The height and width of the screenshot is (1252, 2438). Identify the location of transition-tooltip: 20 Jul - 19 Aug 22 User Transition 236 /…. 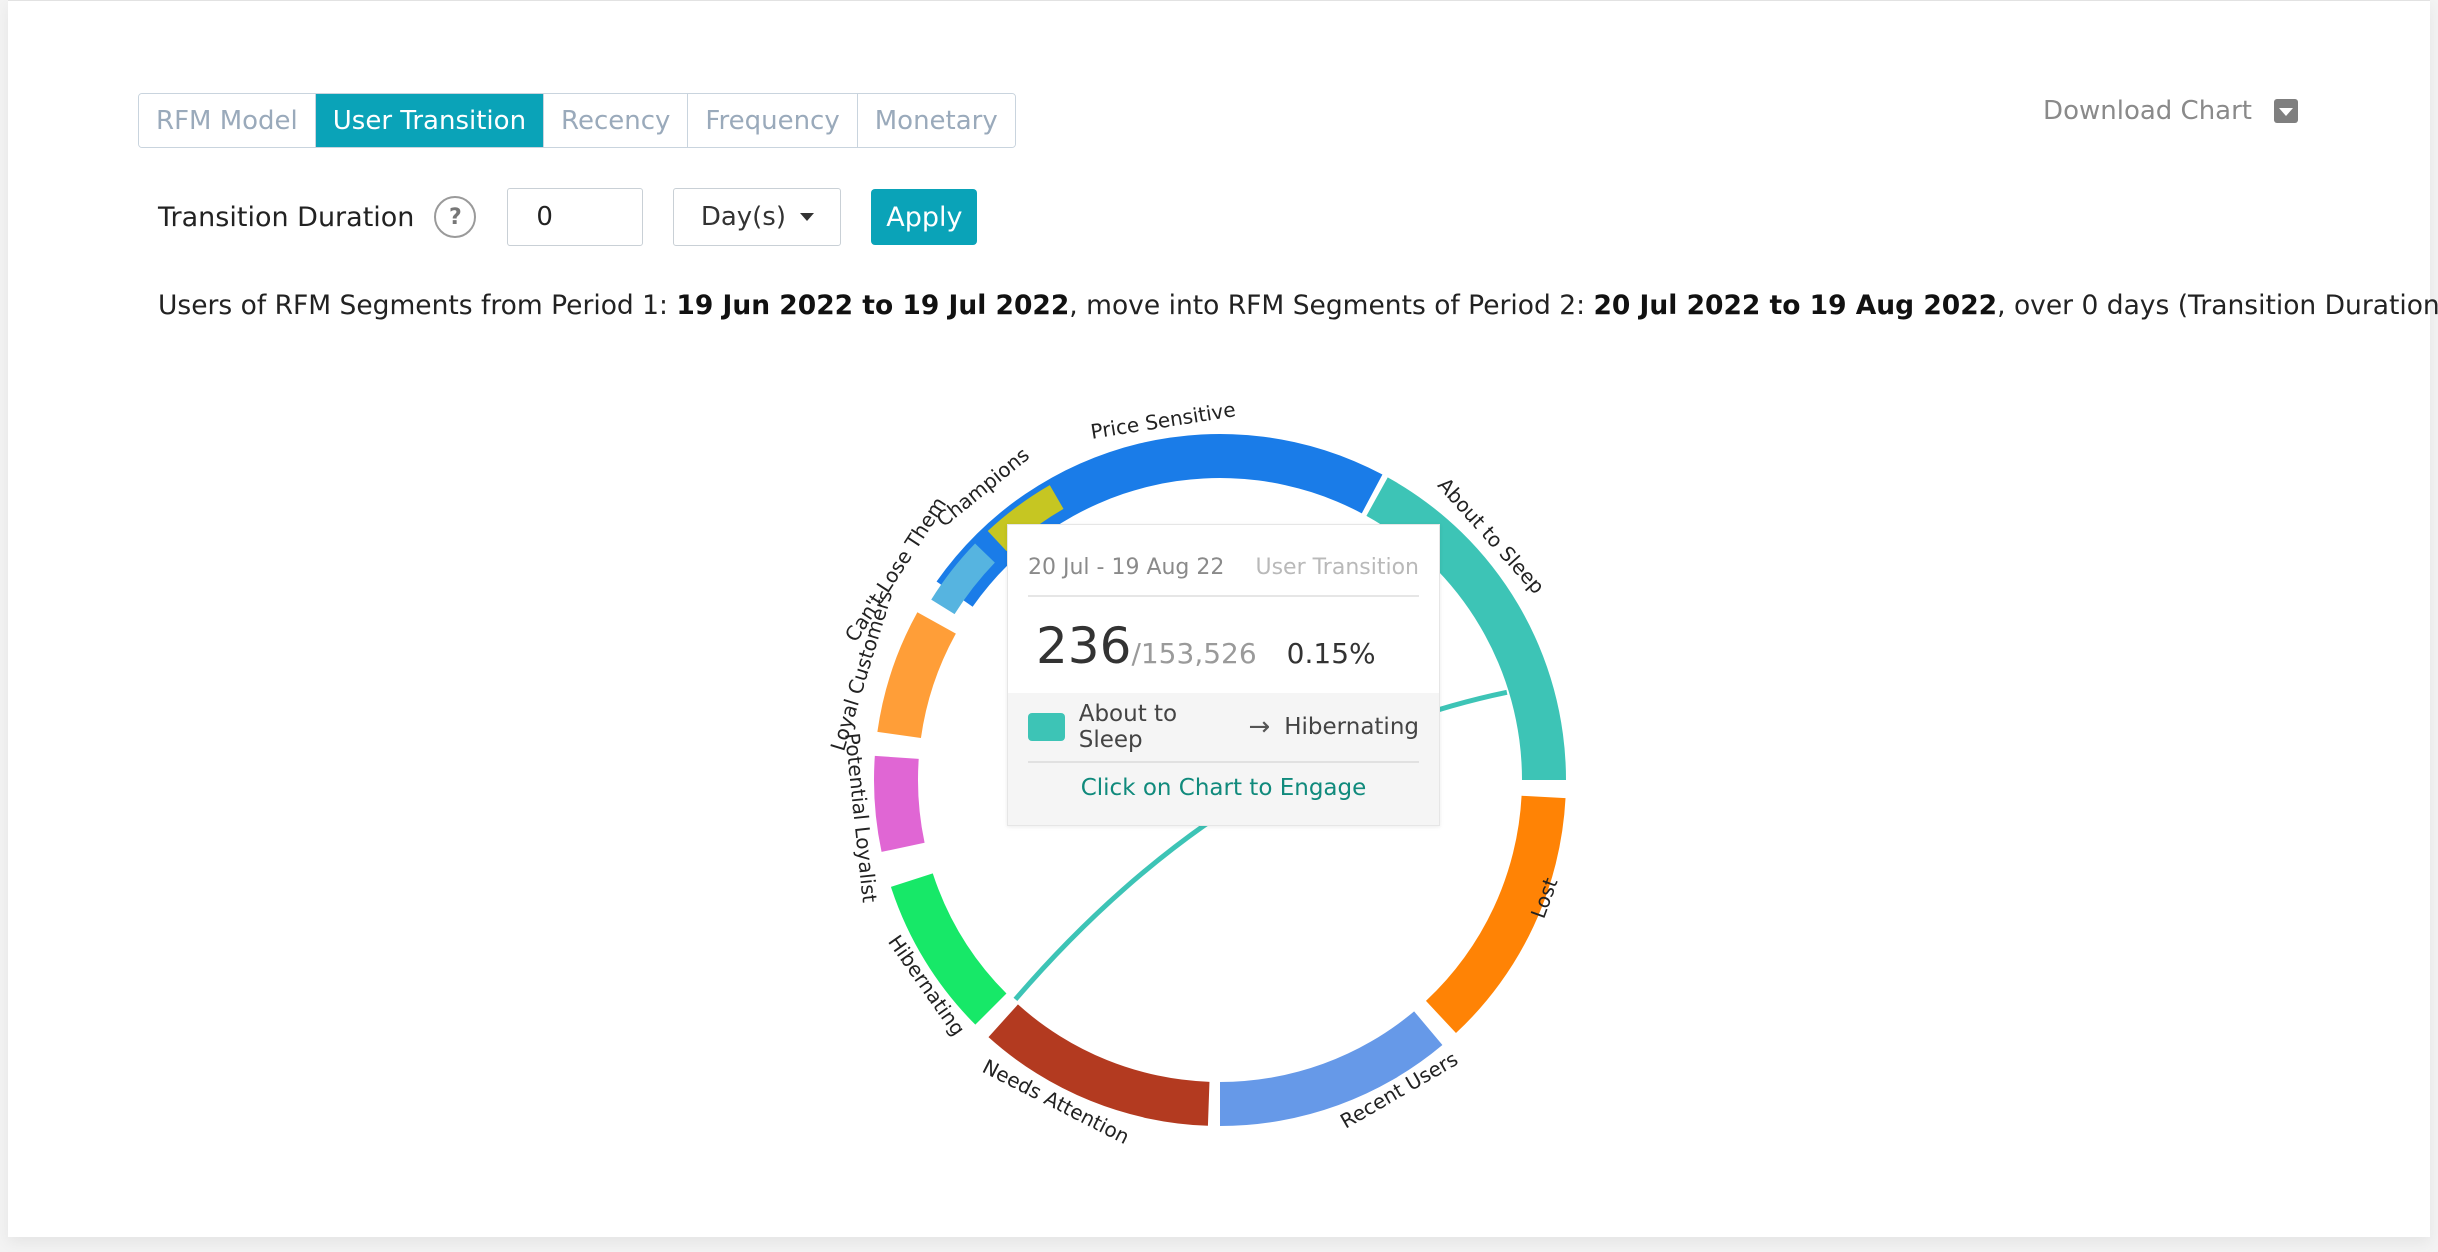
(1223, 675).